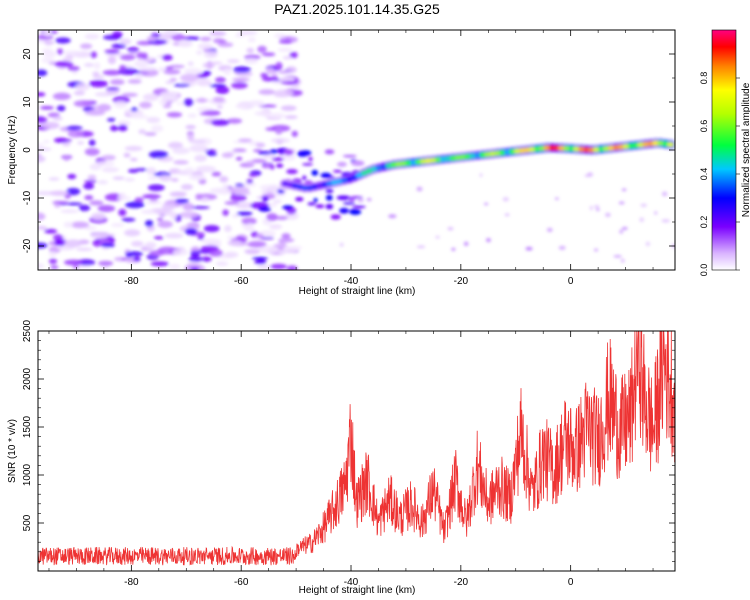 The image size is (750, 600). Describe the element at coordinates (241, 281) in the screenshot. I see `x-tick-label: -60` at that location.